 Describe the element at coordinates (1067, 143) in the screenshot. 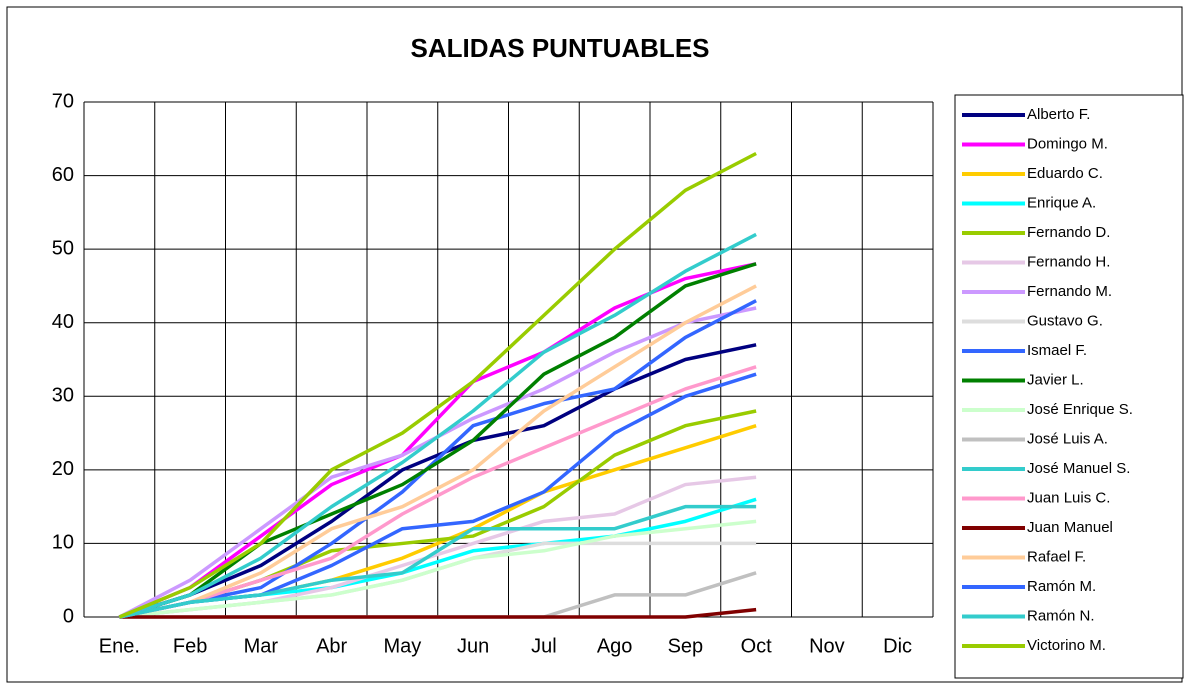

I see `legend-label: Domingo M.` at that location.